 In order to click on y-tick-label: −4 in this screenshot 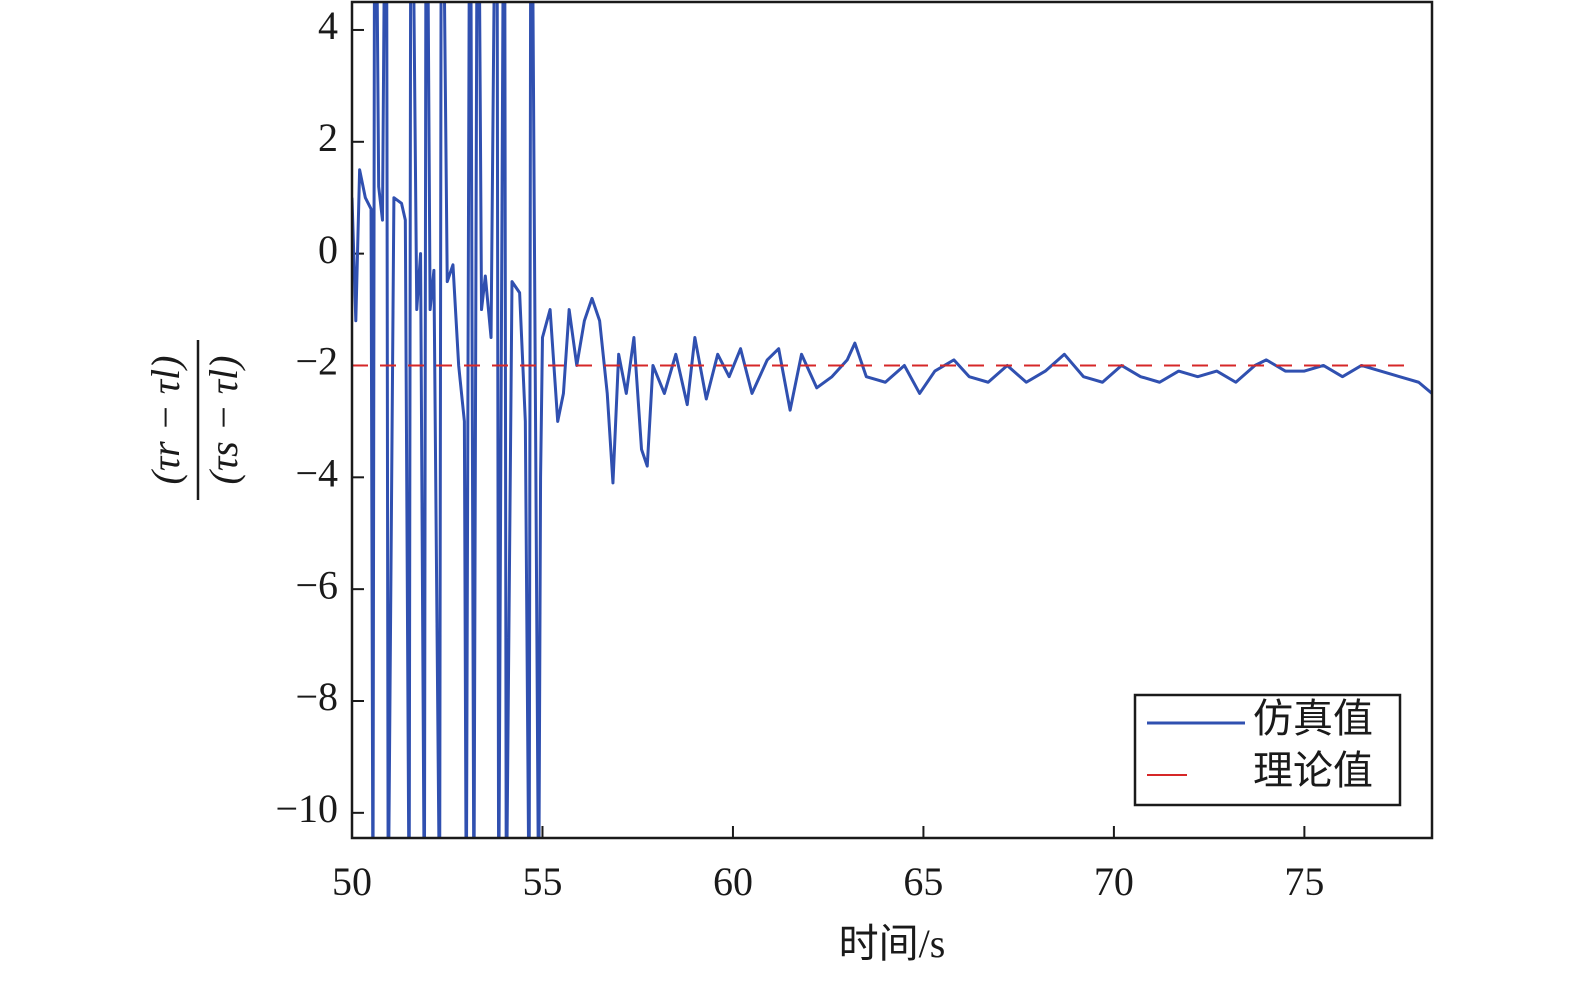, I will do `click(316, 472)`.